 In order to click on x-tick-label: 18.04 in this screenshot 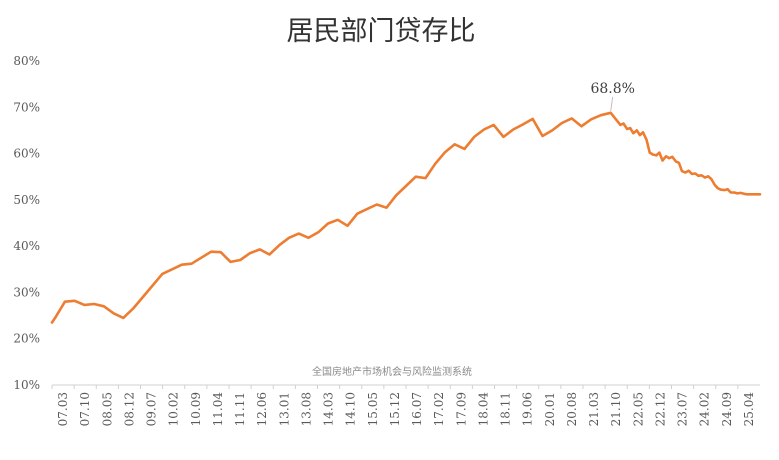, I will do `click(483, 409)`.